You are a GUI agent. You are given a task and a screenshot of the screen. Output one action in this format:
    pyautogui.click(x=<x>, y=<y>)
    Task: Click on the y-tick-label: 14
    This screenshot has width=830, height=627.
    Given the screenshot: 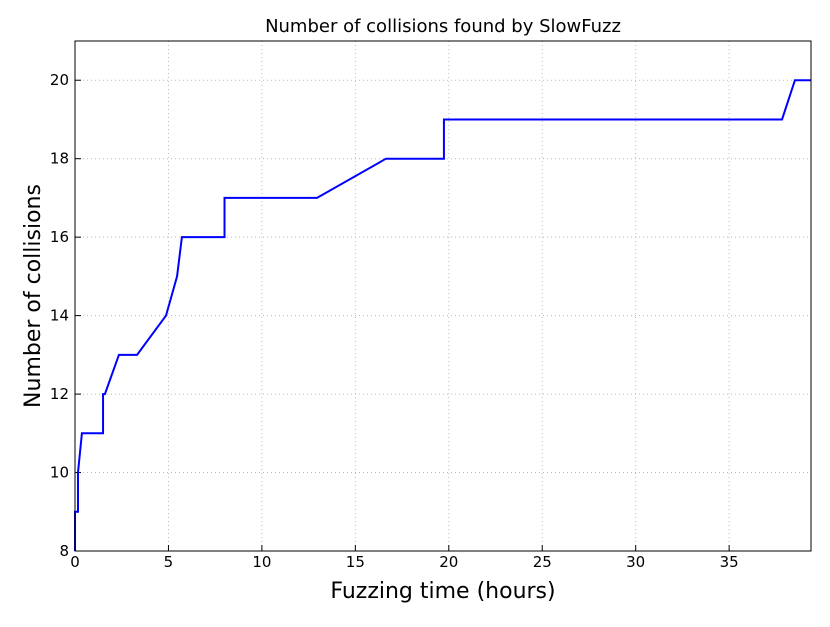 What is the action you would take?
    pyautogui.click(x=59, y=316)
    